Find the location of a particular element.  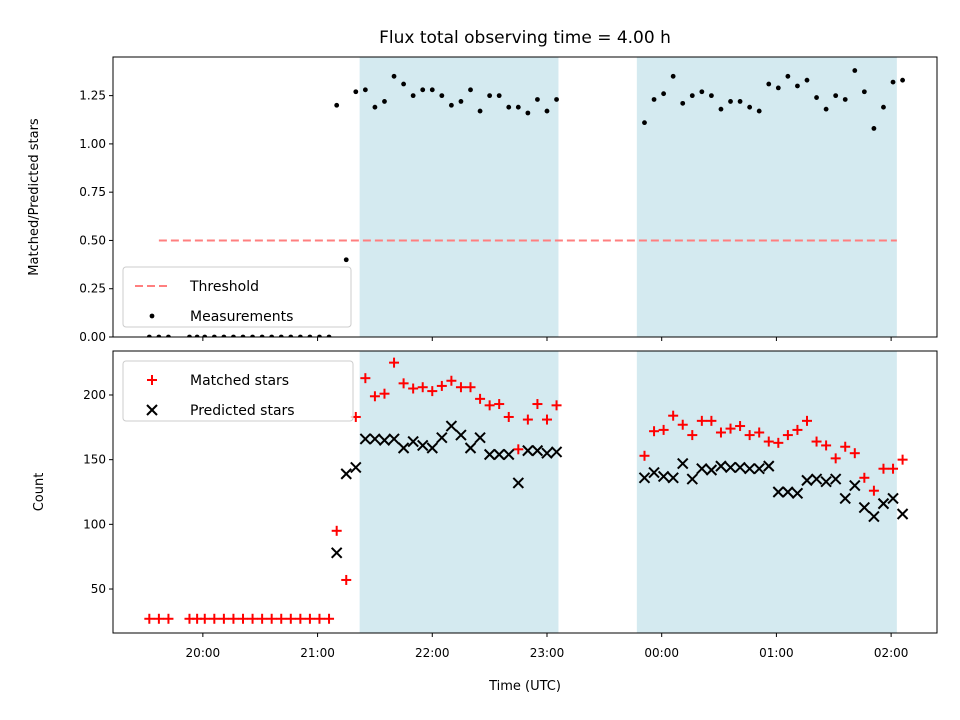

counts-y-axis-title: Count is located at coordinates (39, 492).